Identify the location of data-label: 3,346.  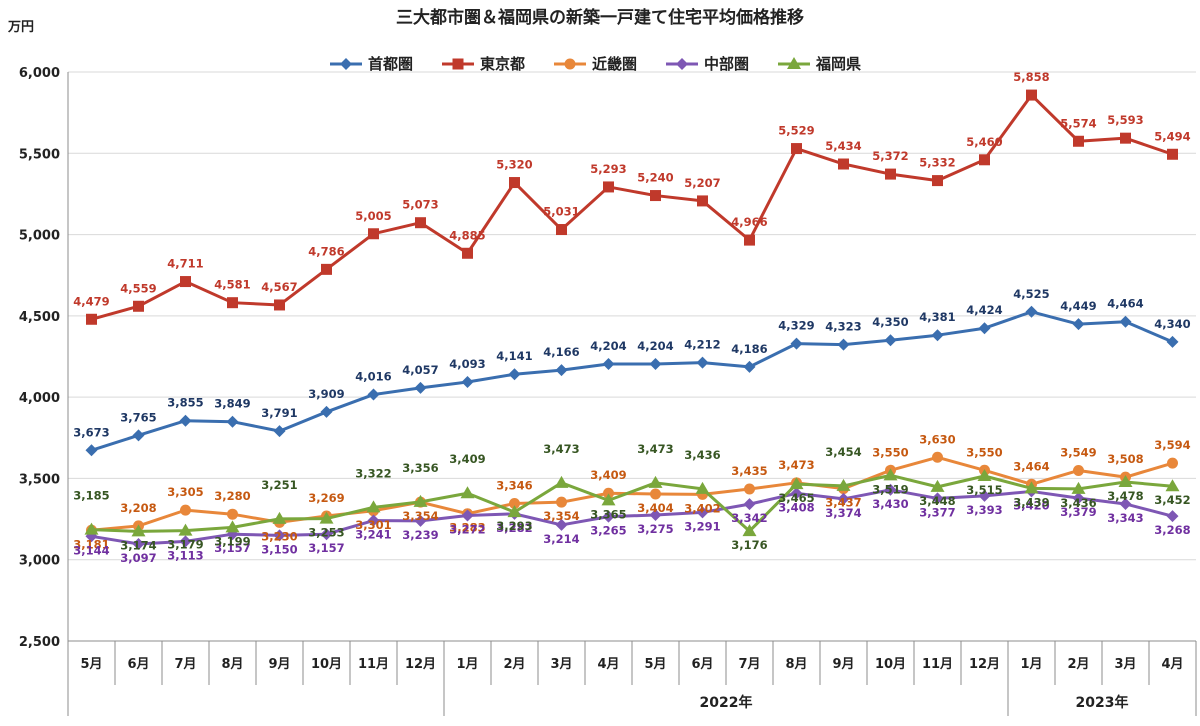
(514, 485).